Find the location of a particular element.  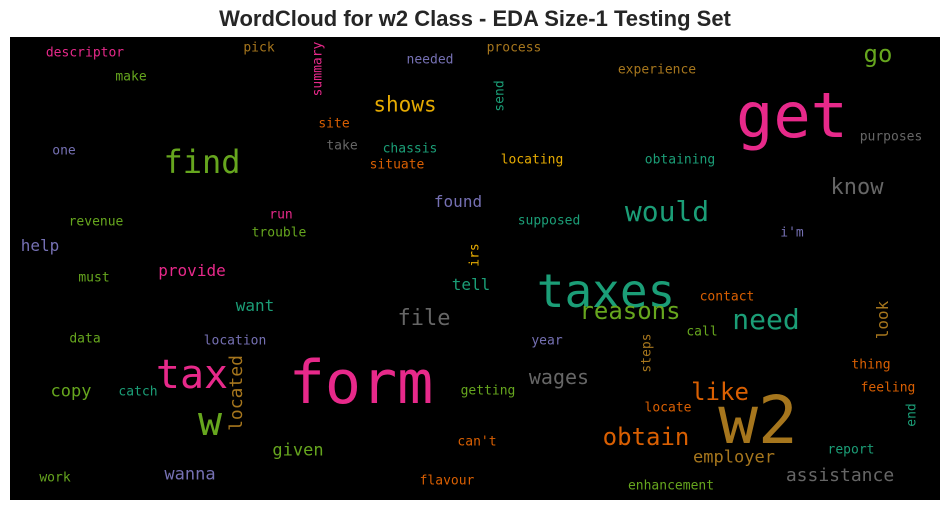

word-24: provide is located at coordinates (192, 270).